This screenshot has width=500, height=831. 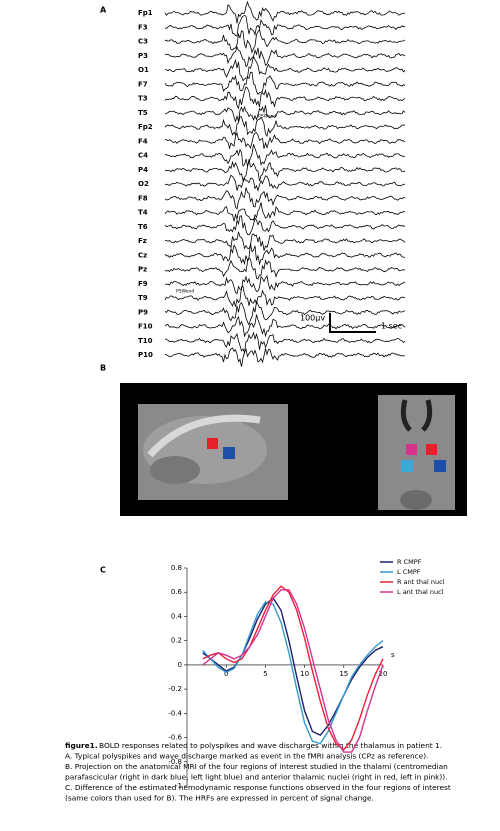 What do you see at coordinates (142, 241) in the screenshot?
I see `channel-label: Fz` at bounding box center [142, 241].